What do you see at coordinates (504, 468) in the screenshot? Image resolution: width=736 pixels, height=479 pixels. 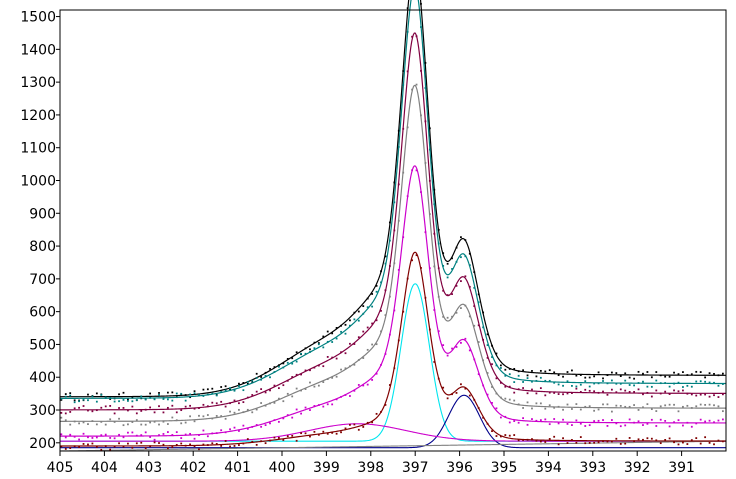 I see `x-tick-label: 395` at bounding box center [504, 468].